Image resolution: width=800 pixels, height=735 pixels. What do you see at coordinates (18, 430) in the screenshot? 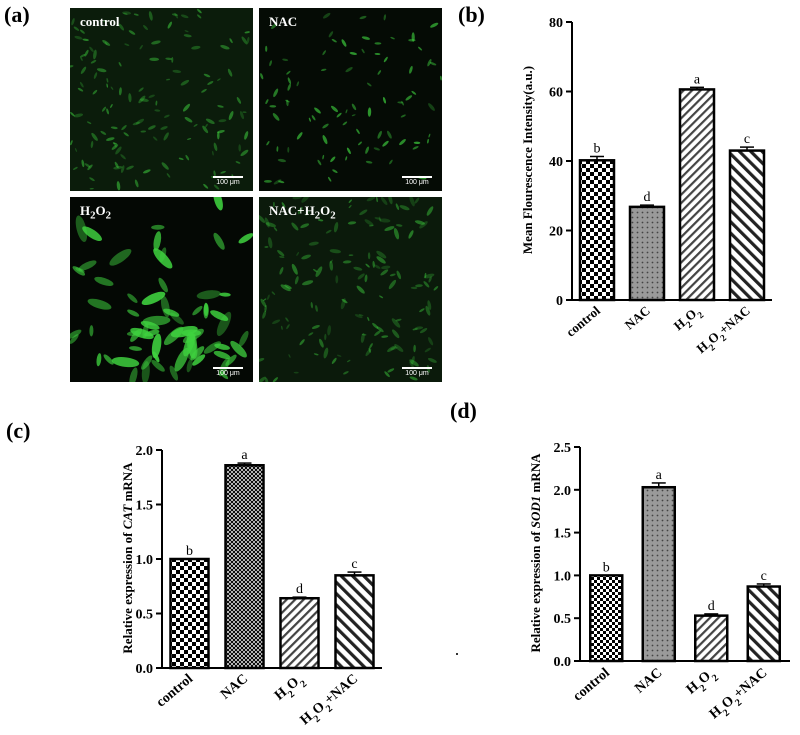
I see `panel-label-c: (c)` at bounding box center [18, 430].